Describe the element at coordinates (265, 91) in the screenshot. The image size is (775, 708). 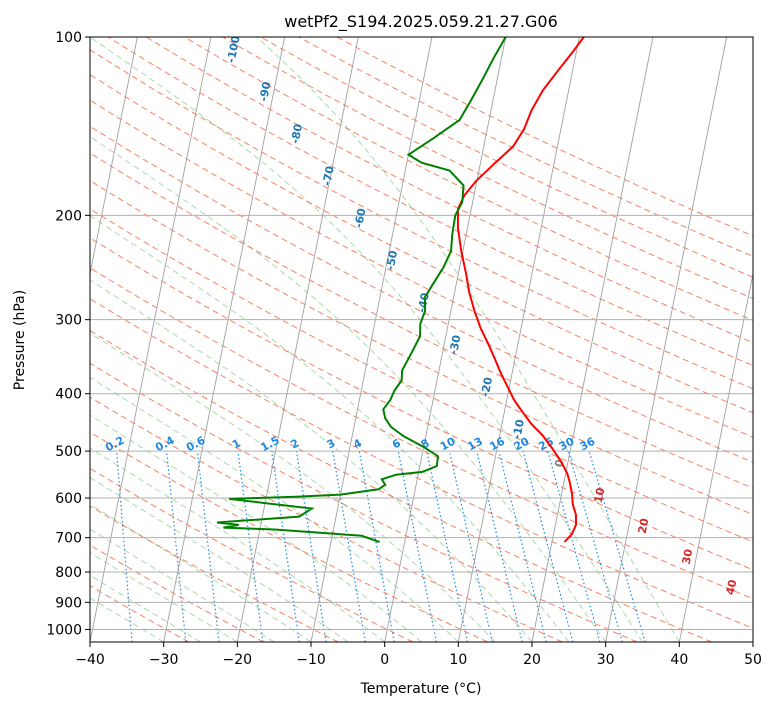
I see `isotherm-label: -90` at that location.